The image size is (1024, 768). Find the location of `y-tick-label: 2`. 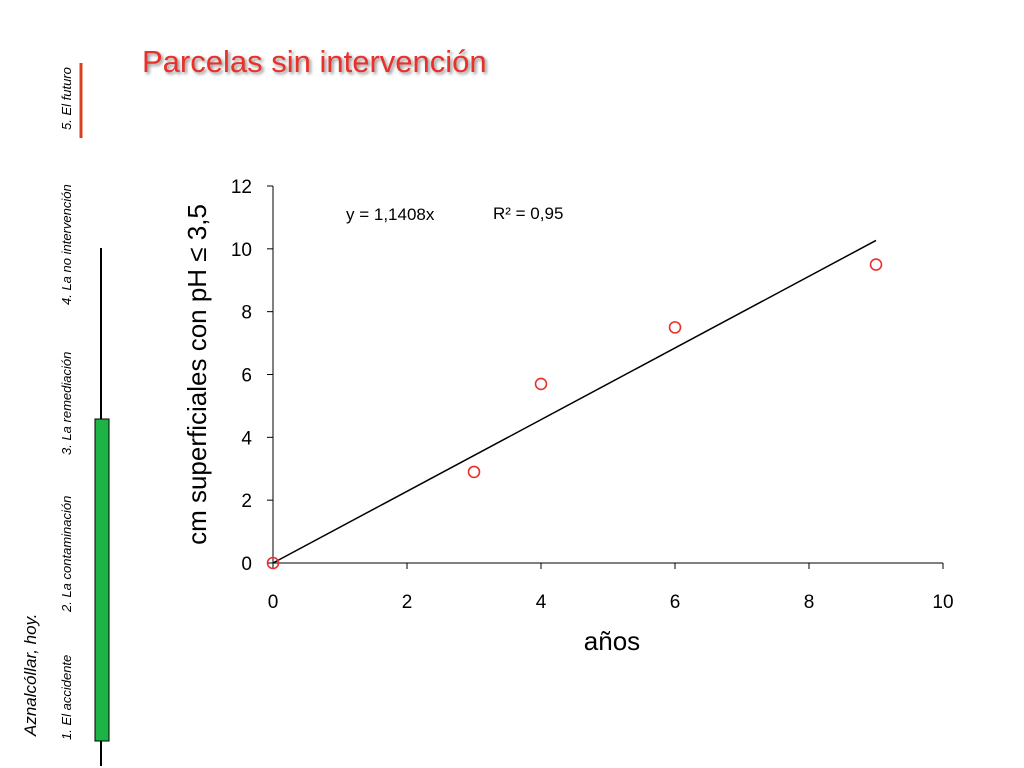

y-tick-label: 2 is located at coordinates (246, 501).